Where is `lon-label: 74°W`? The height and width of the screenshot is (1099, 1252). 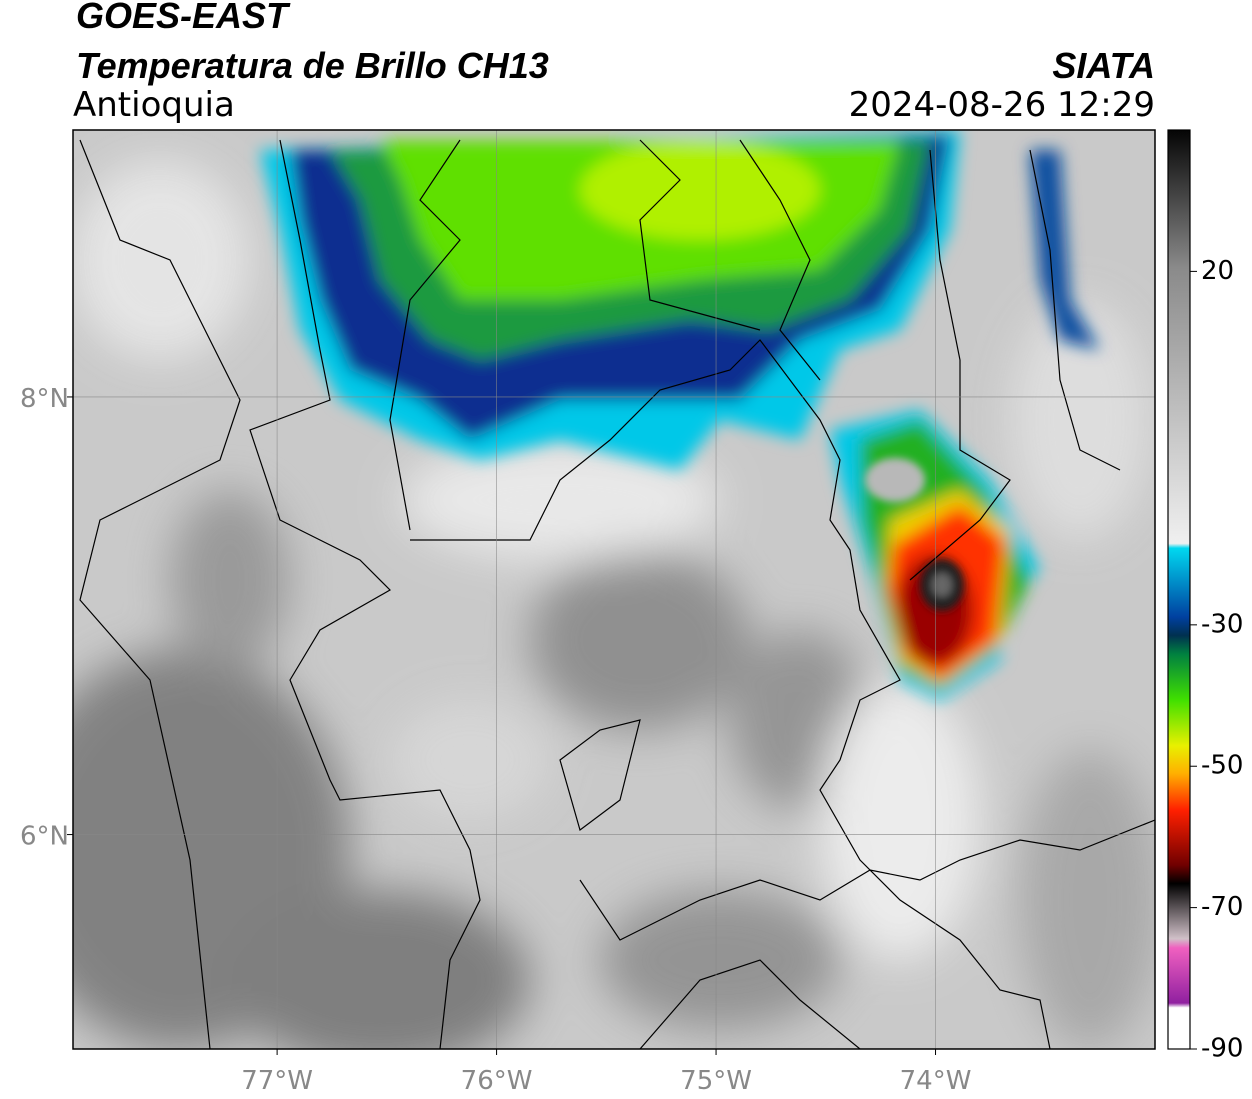
lon-label: 74°W is located at coordinates (936, 1081).